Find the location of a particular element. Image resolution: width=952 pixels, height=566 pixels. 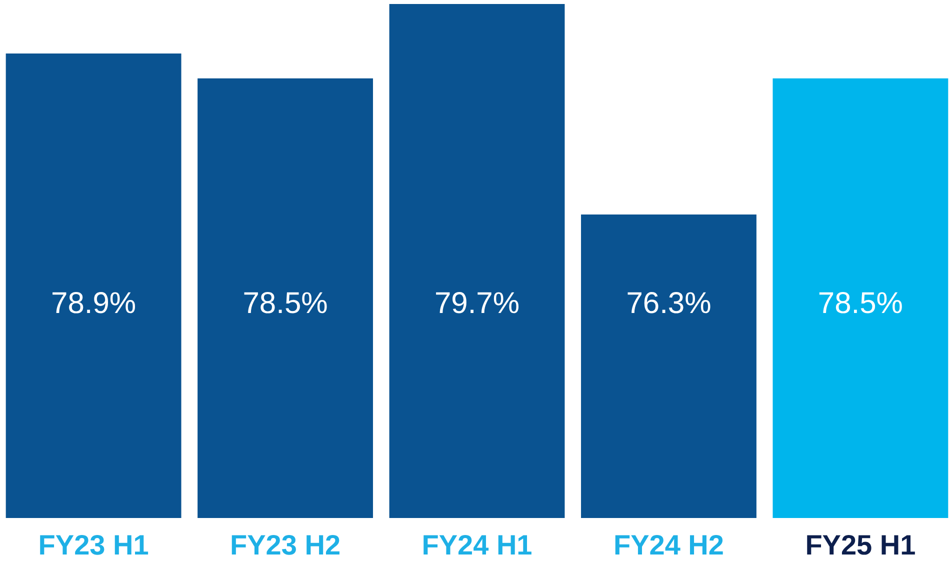

x-tick-label: FY25 H1 is located at coordinates (860, 545).